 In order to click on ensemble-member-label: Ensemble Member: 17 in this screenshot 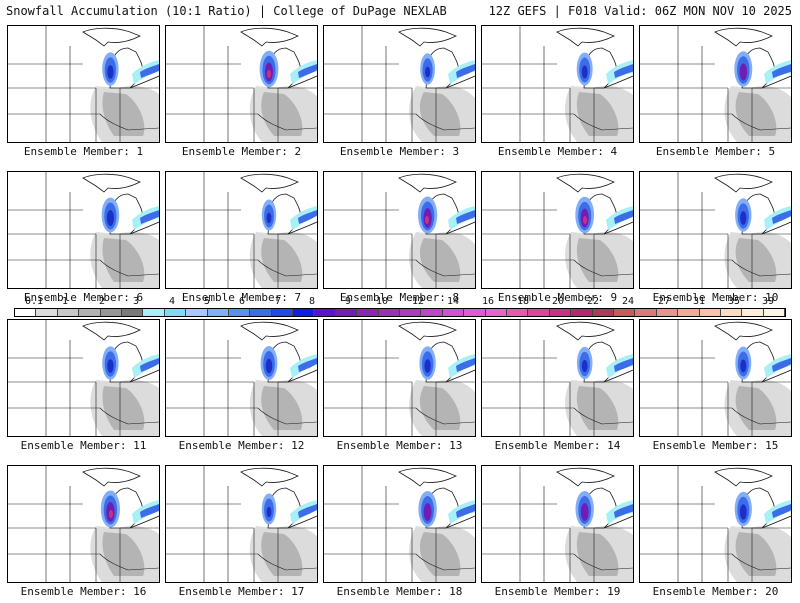, I will do `click(241, 591)`.